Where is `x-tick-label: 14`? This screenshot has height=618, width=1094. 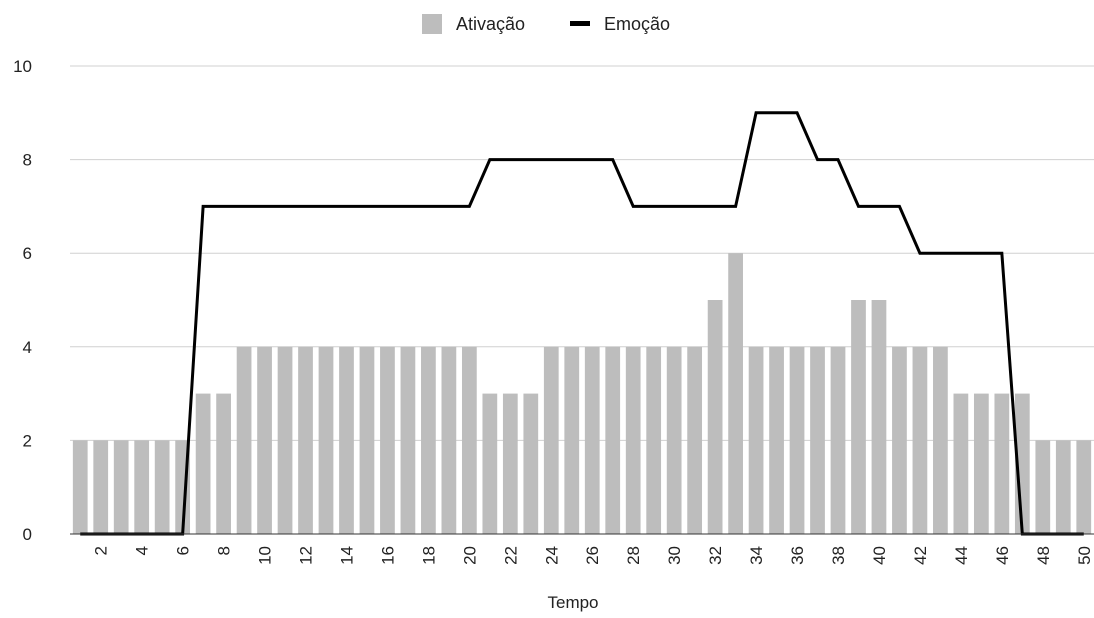 x-tick-label: 14 is located at coordinates (346, 555).